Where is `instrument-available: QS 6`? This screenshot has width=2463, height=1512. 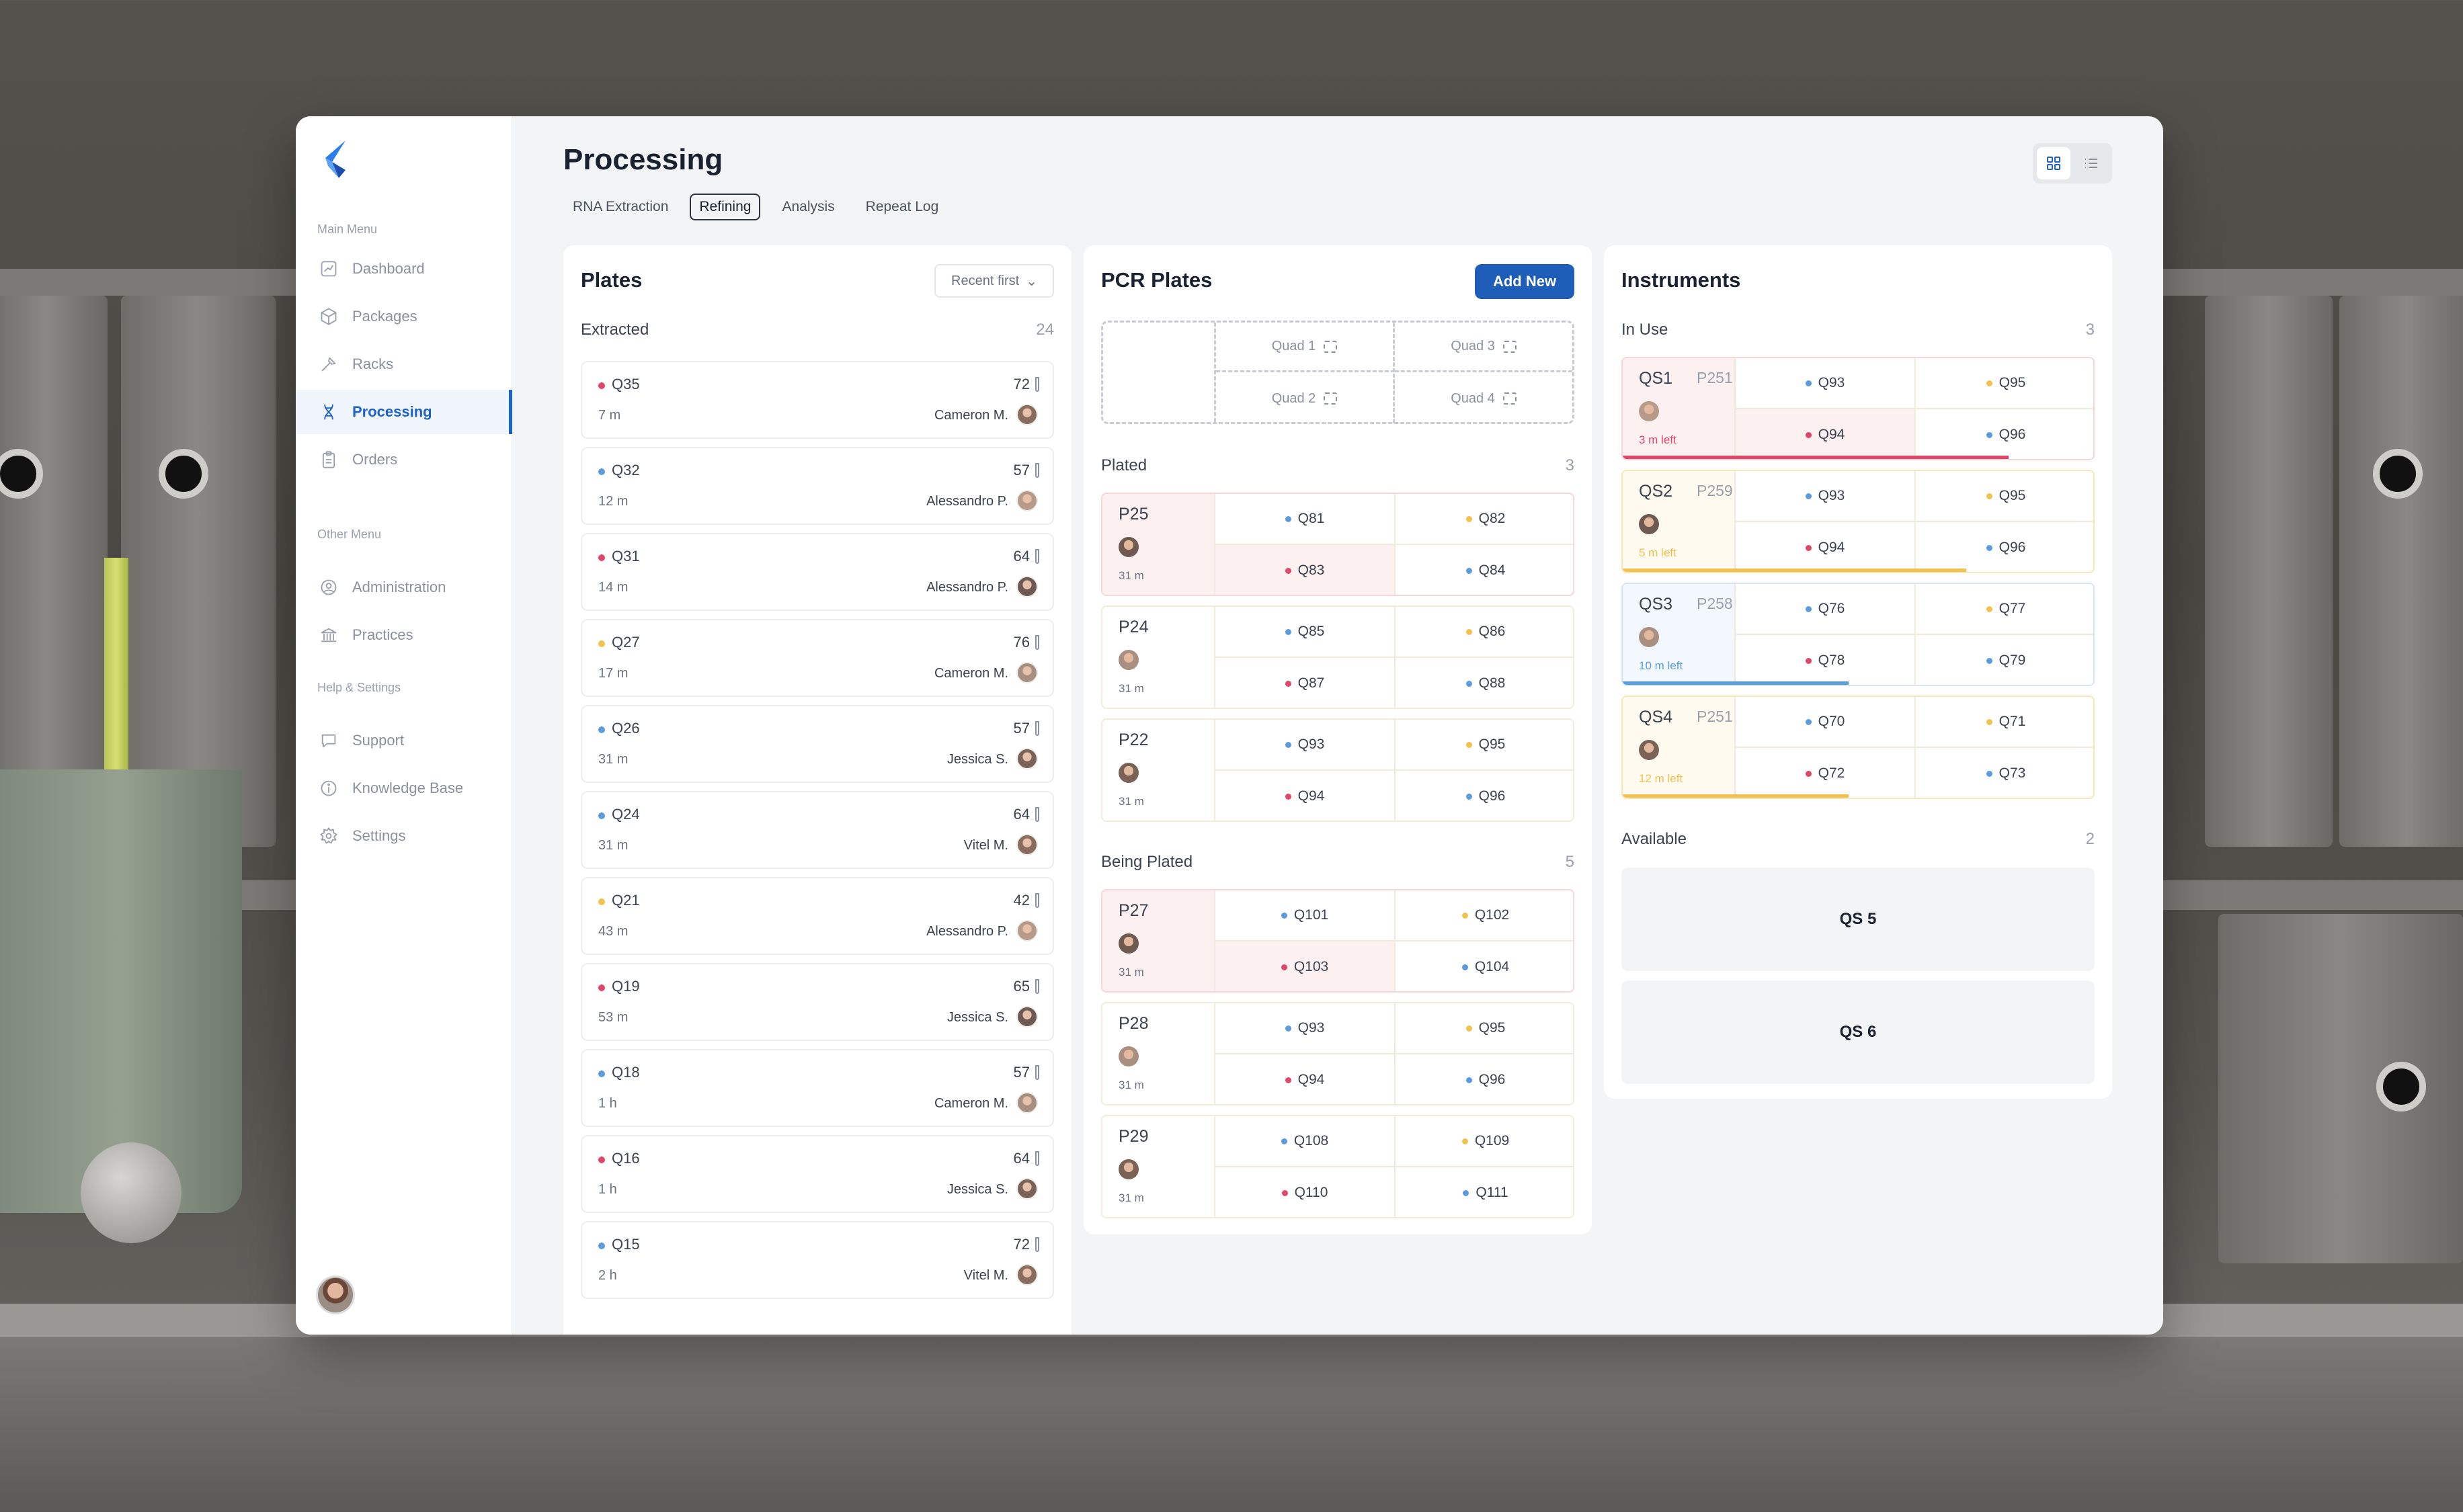 instrument-available: QS 6 is located at coordinates (1858, 1032).